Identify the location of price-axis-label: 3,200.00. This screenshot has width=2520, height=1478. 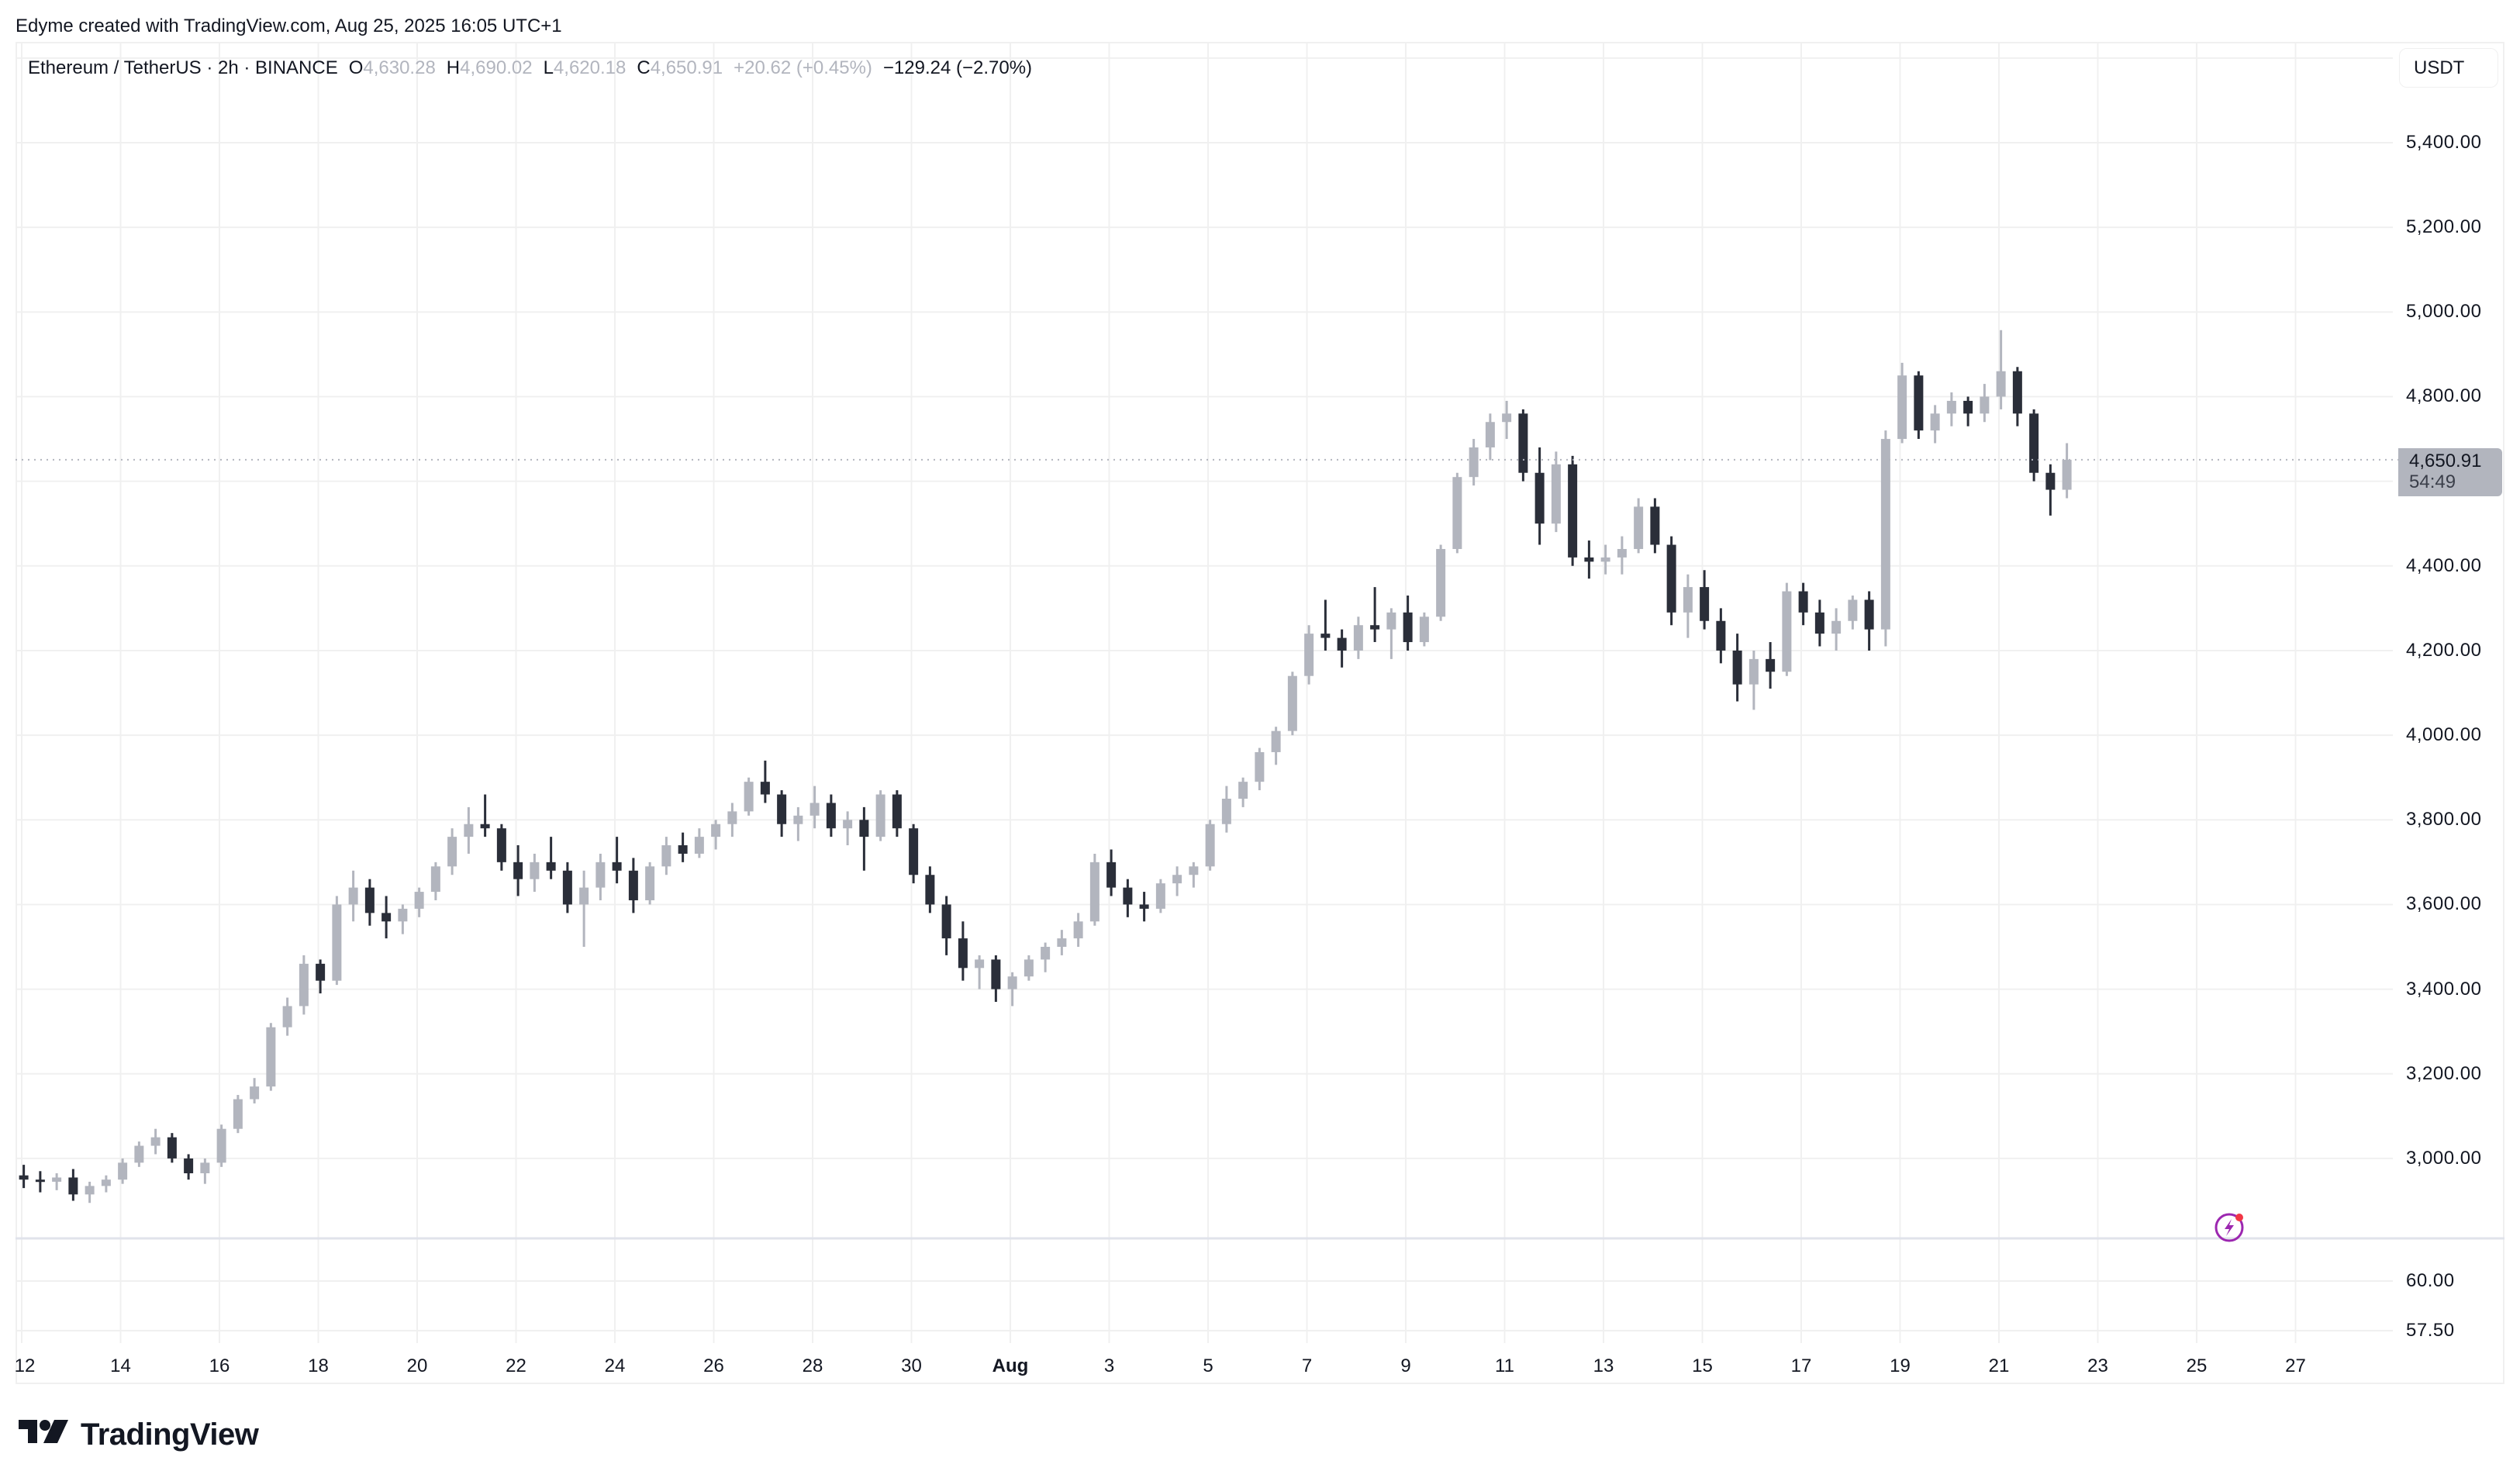
(2444, 1073).